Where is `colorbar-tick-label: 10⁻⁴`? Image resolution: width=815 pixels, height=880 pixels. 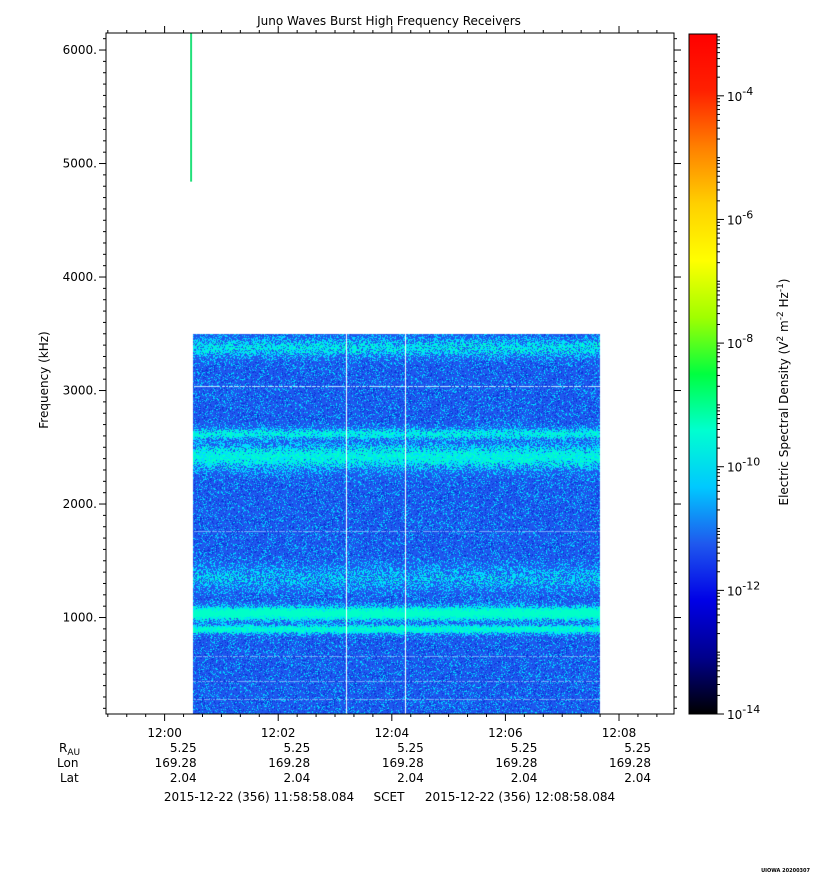
colorbar-tick-label: 10⁻⁴ is located at coordinates (740, 94).